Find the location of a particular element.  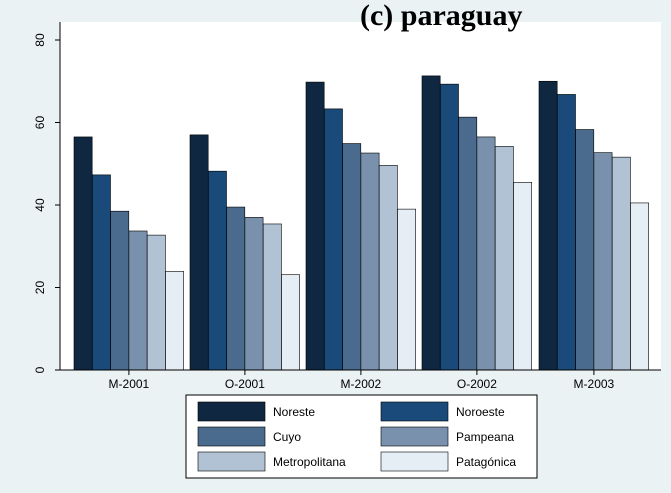

legend-label: Metropolitana is located at coordinates (309, 462).